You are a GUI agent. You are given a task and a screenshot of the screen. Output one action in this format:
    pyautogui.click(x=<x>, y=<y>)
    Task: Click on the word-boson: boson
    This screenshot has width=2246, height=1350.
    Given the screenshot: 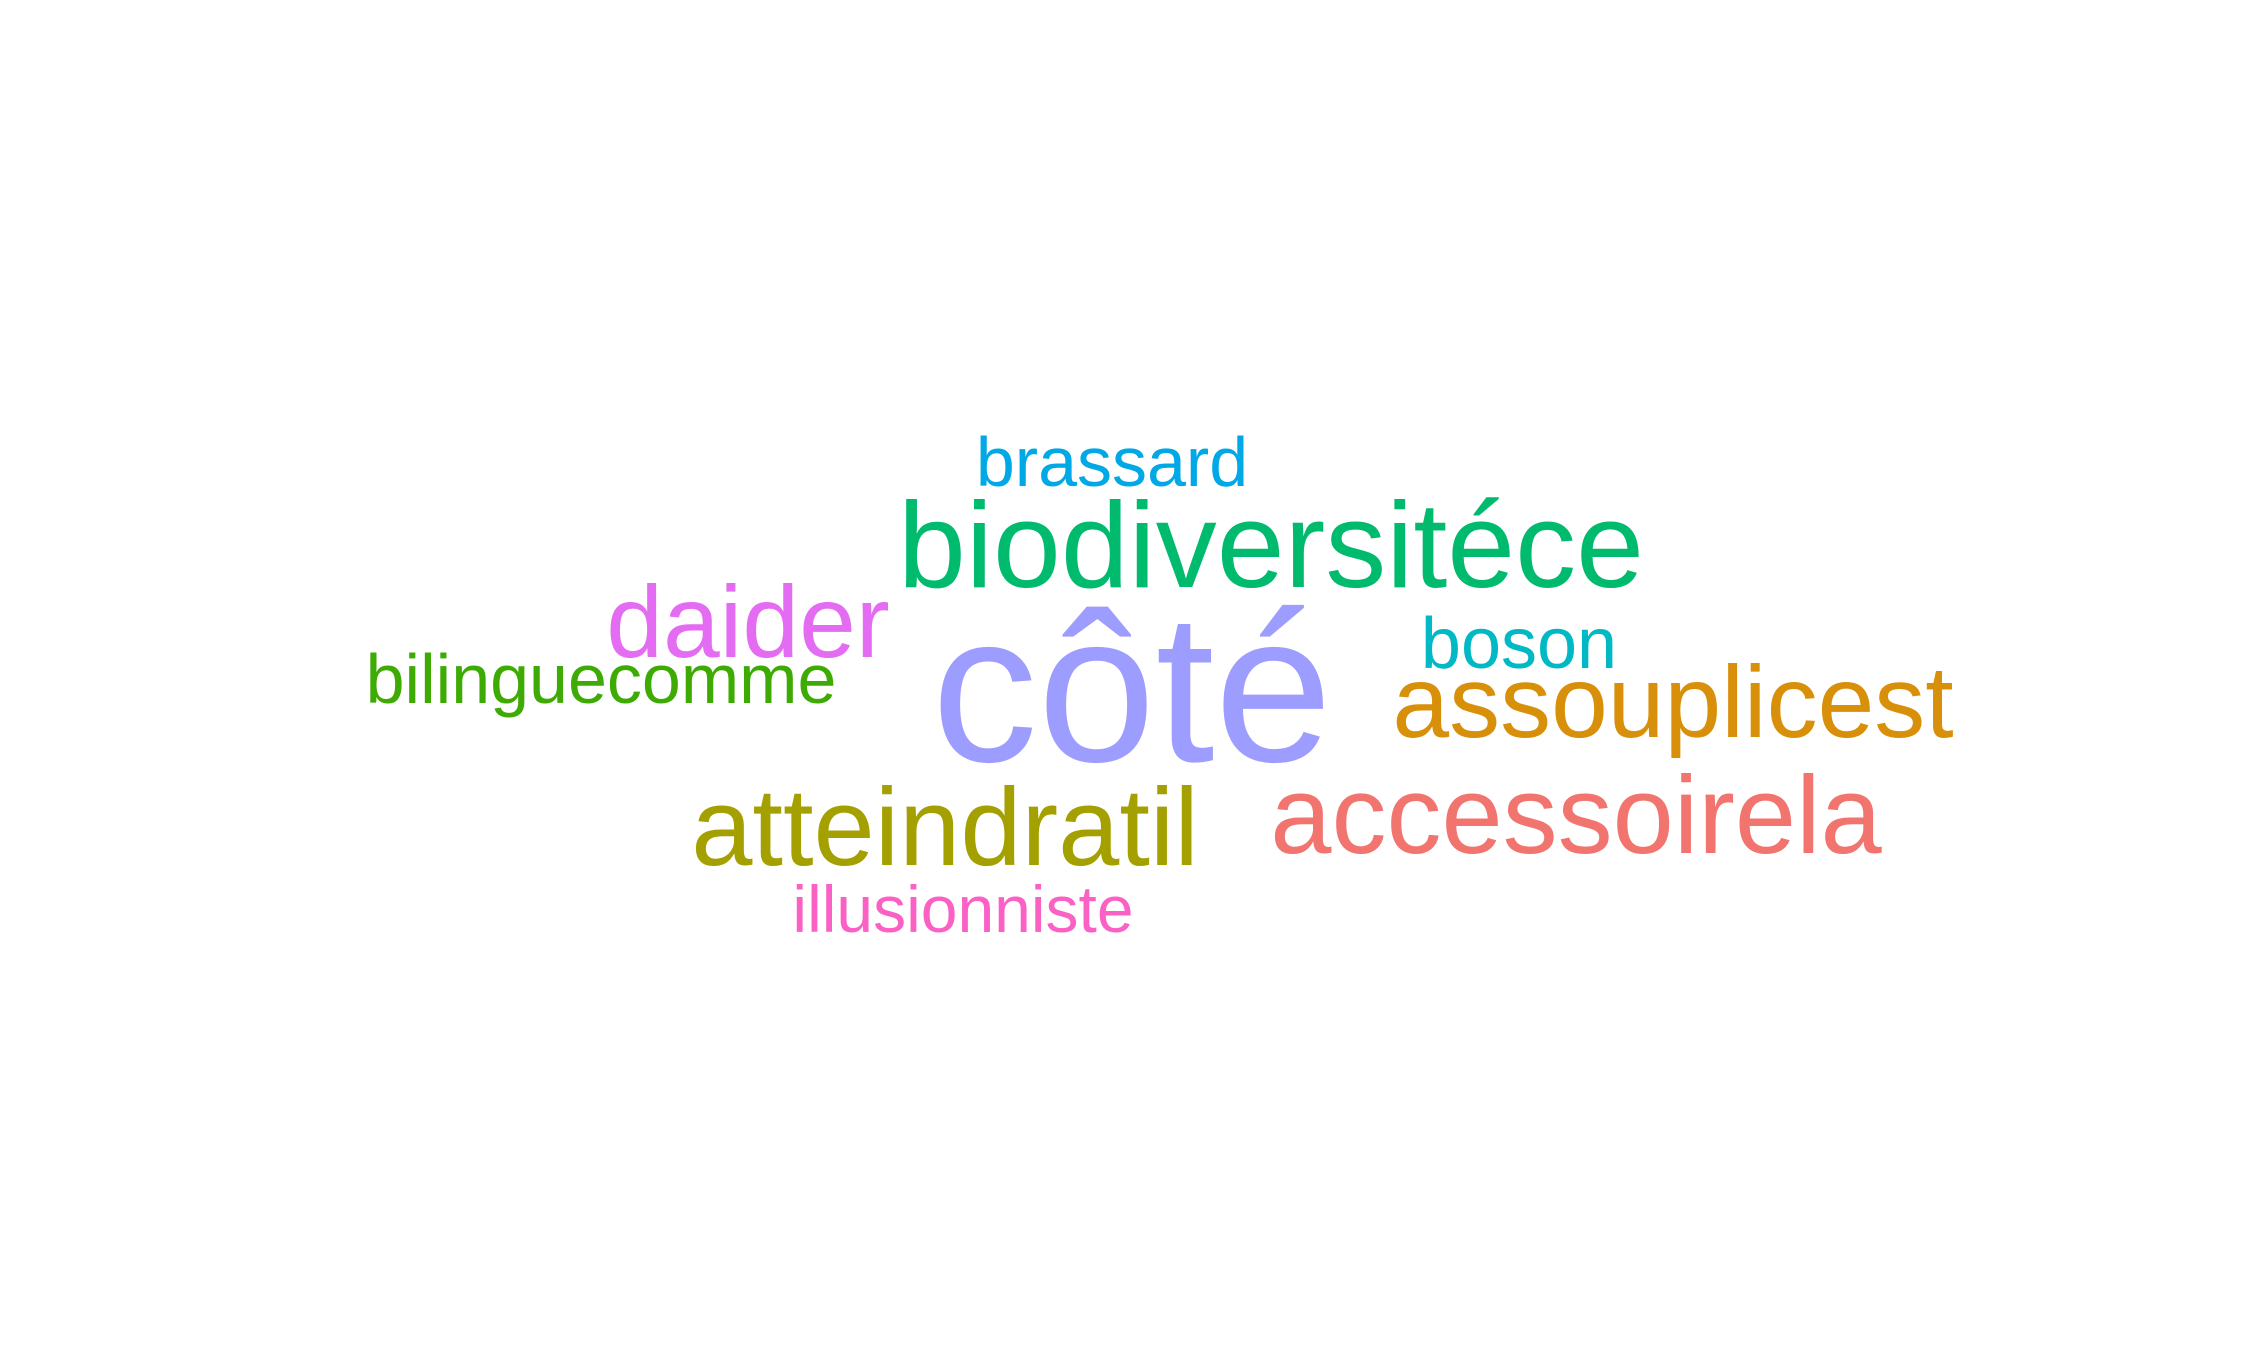 What is the action you would take?
    pyautogui.click(x=1519, y=644)
    